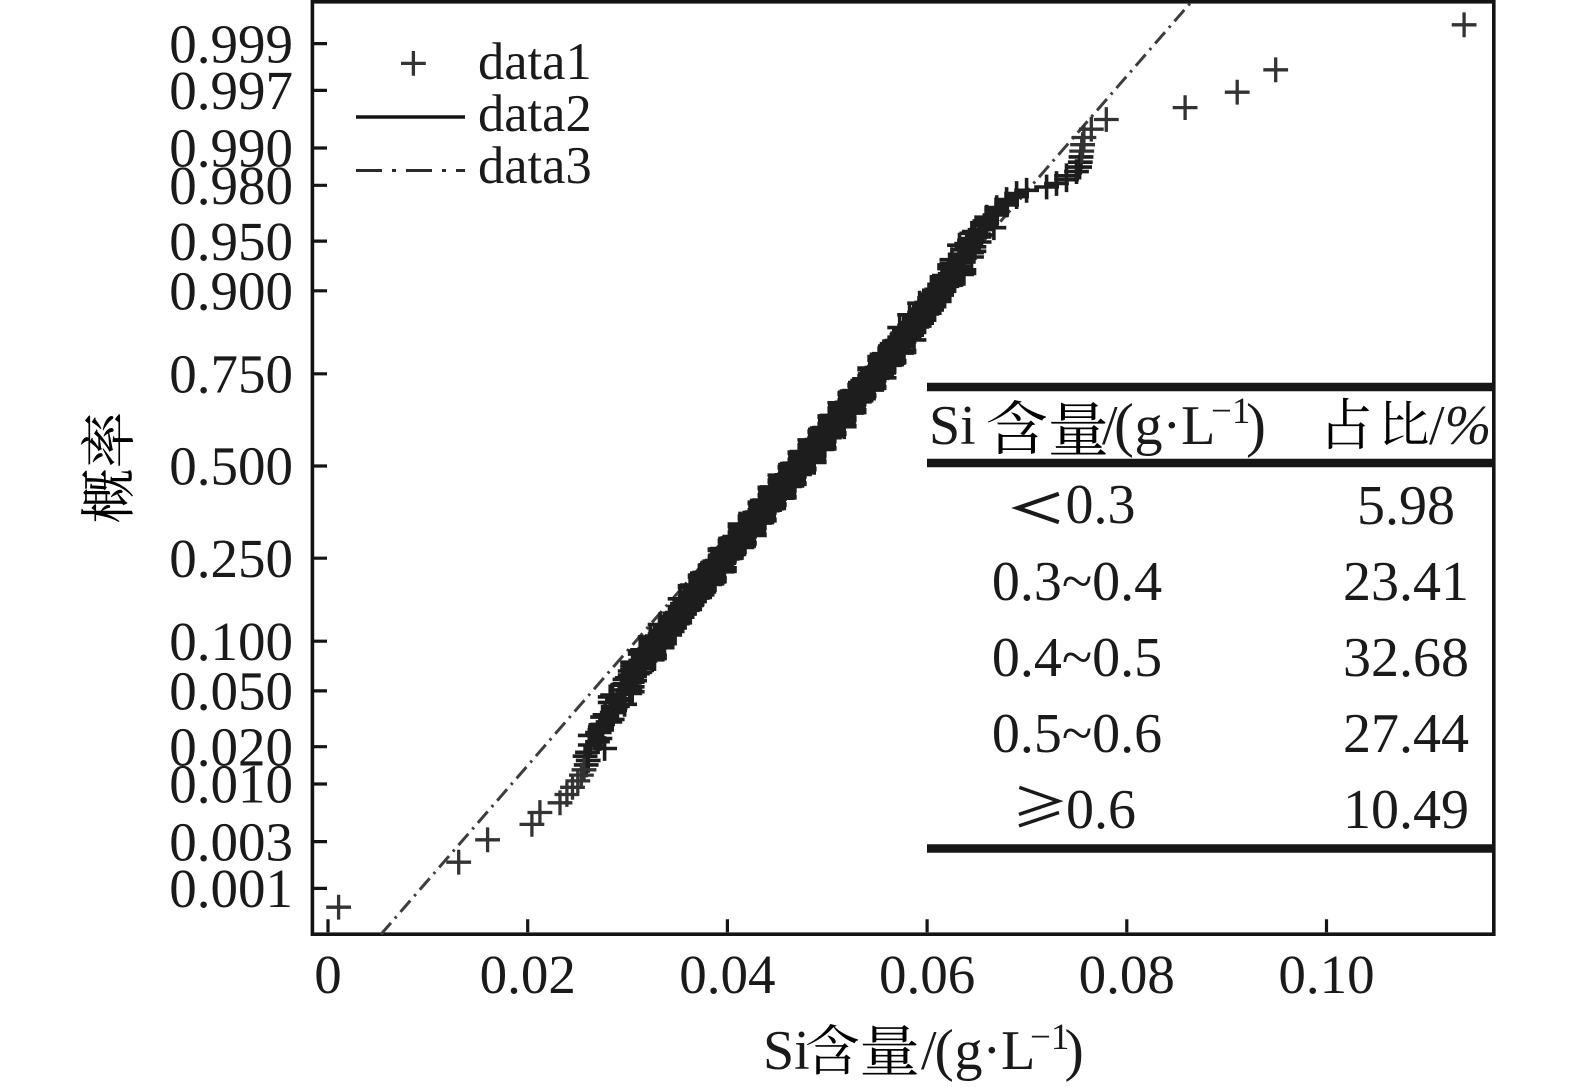 This screenshot has height=1087, width=1575. I want to click on svg-text: 0.5~0.6, so click(1077, 734).